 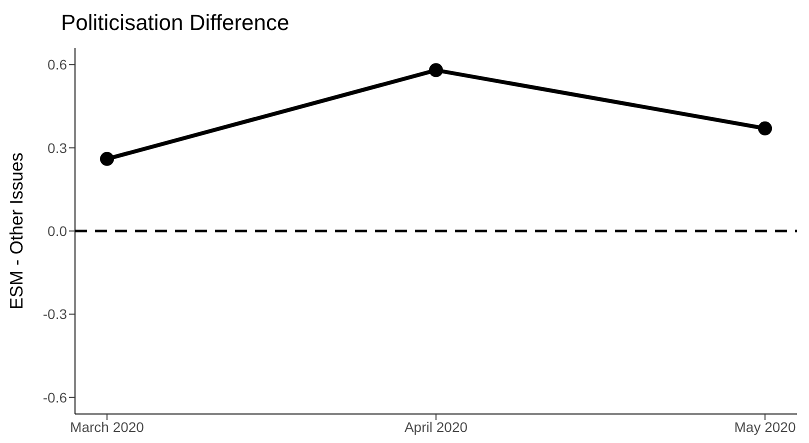 I want to click on y-tick-label: 0.0, so click(x=58, y=230).